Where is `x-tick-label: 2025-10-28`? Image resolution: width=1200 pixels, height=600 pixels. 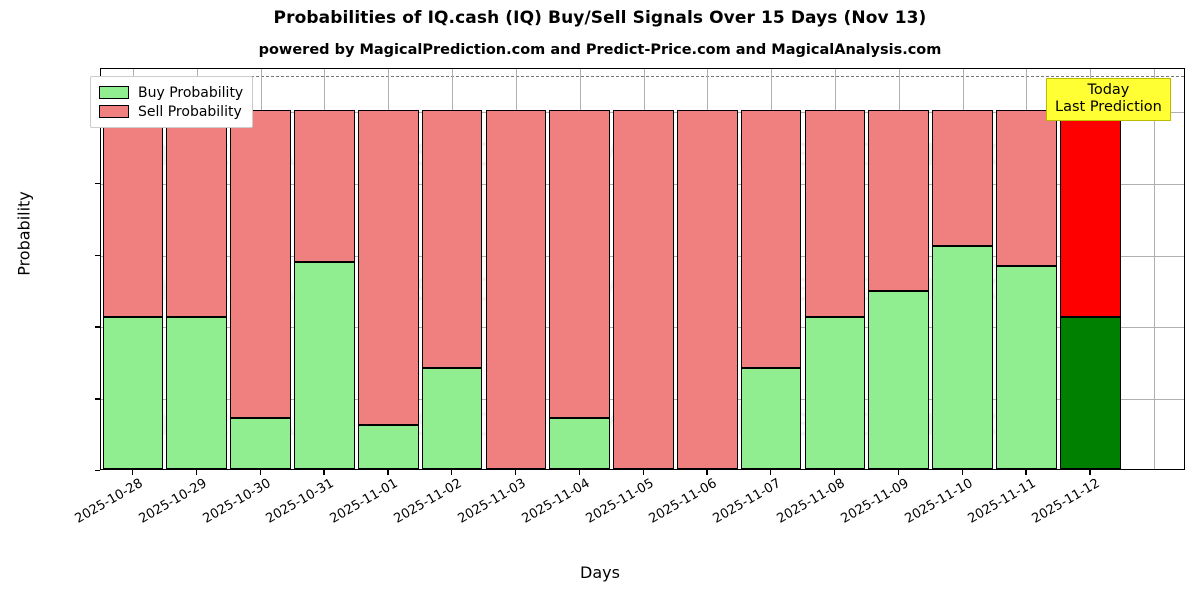 x-tick-label: 2025-10-28 is located at coordinates (109, 501).